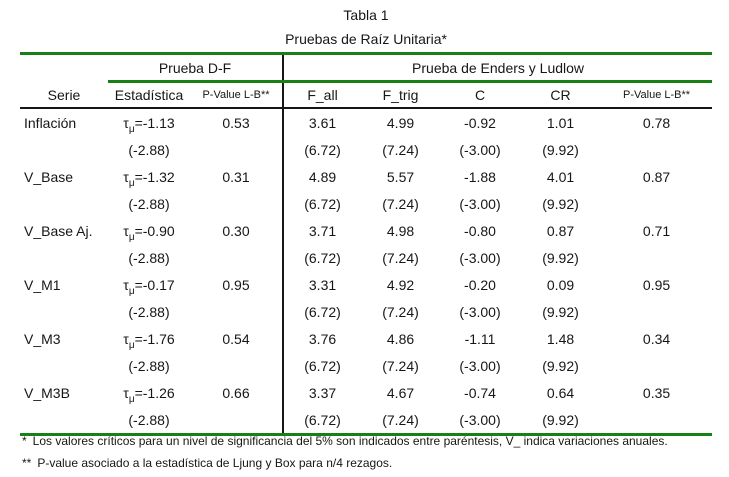 The height and width of the screenshot is (477, 729). I want to click on pvalue-lb-value: 0.95, so click(236, 284).